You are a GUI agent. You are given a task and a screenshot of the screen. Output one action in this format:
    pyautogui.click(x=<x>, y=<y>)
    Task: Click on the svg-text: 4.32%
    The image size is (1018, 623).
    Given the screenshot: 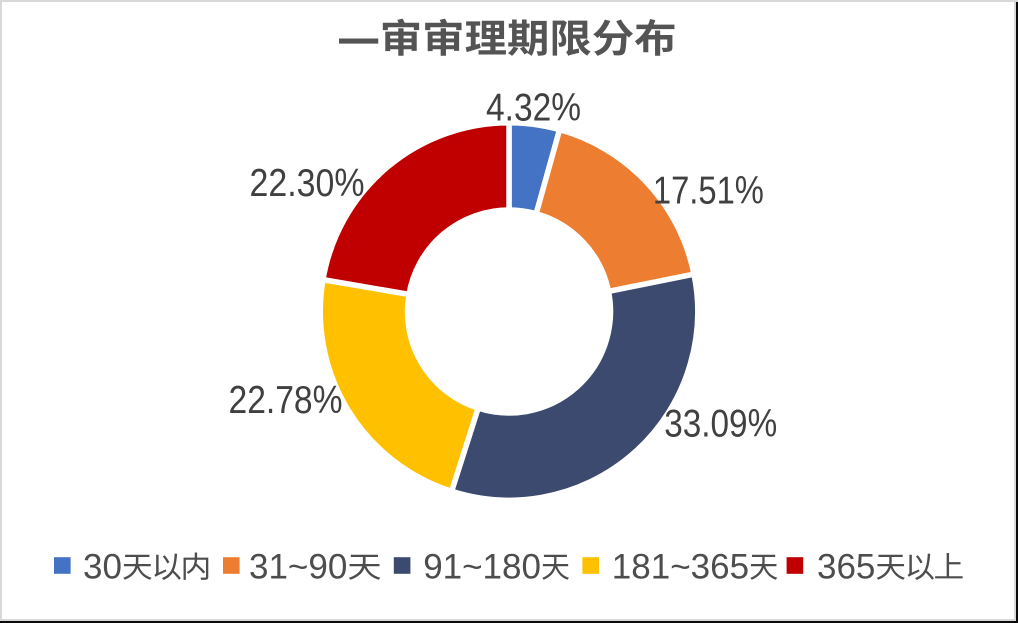 What is the action you would take?
    pyautogui.click(x=533, y=107)
    